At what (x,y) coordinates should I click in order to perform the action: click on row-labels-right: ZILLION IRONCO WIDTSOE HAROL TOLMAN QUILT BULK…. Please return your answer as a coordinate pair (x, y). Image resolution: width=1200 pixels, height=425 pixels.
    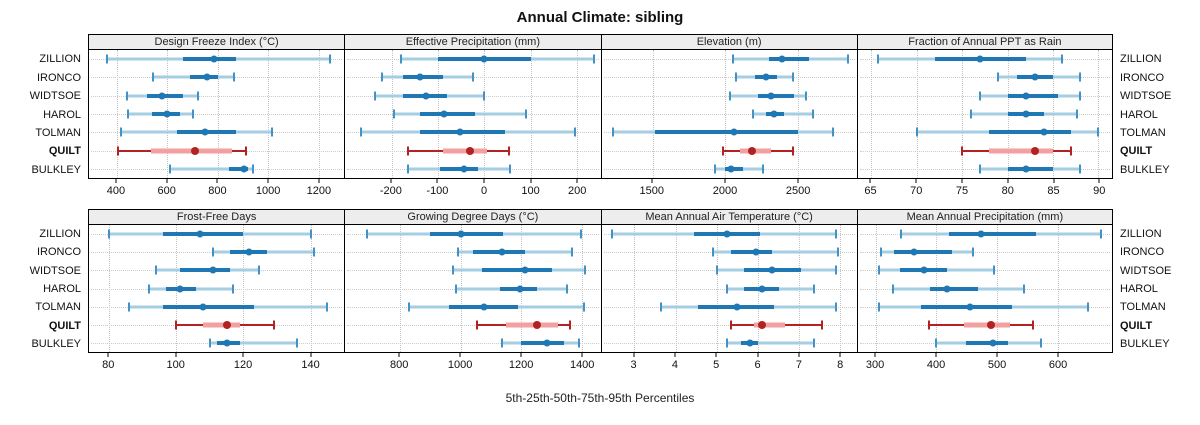
    Looking at the image, I should click on (1156, 289).